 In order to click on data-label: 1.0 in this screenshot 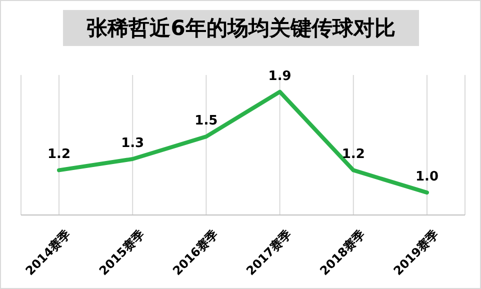, I will do `click(427, 177)`.